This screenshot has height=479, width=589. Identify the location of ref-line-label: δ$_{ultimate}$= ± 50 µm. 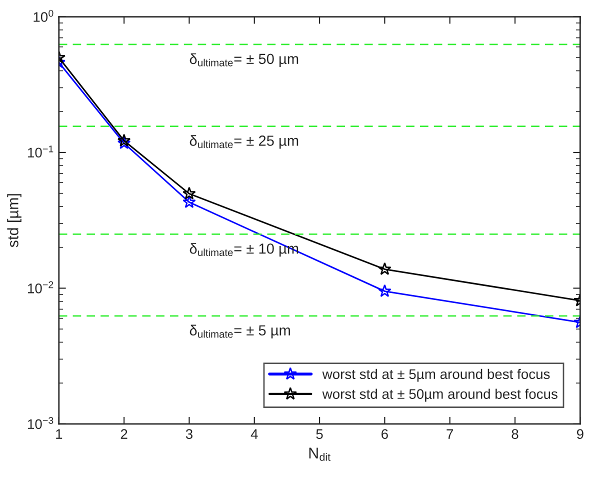
(244, 60).